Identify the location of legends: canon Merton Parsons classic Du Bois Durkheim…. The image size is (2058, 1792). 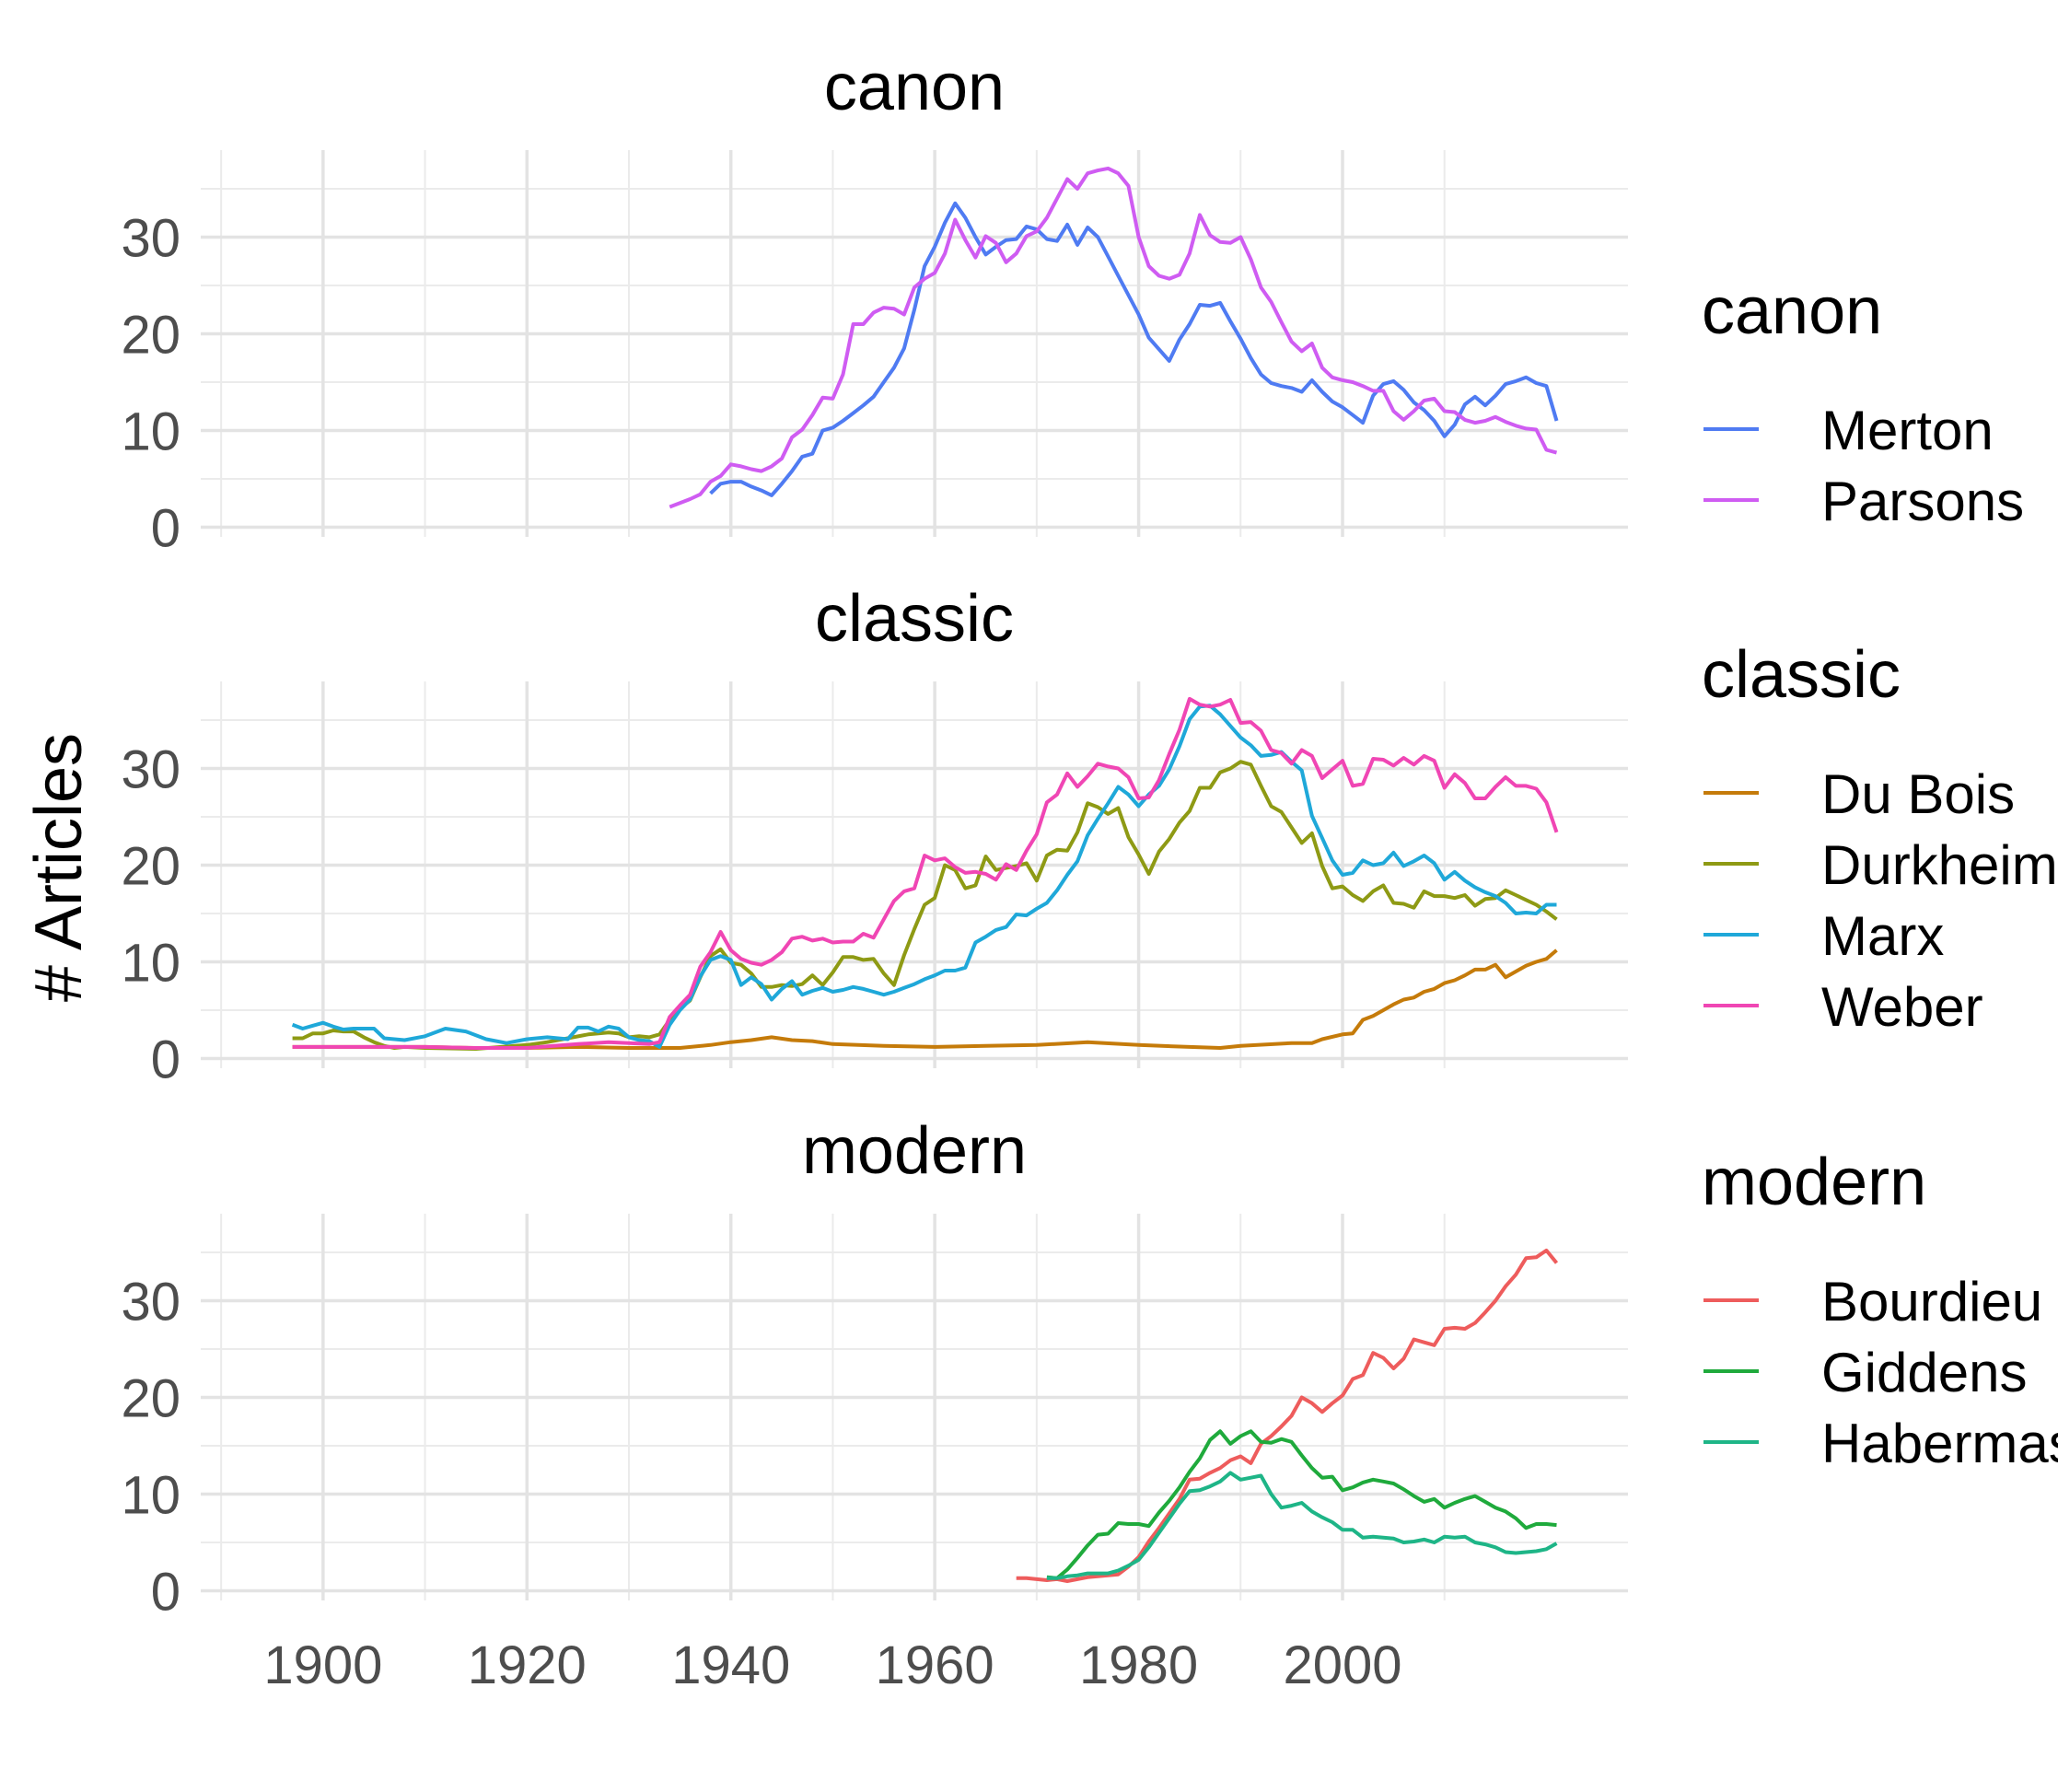
(1880, 874).